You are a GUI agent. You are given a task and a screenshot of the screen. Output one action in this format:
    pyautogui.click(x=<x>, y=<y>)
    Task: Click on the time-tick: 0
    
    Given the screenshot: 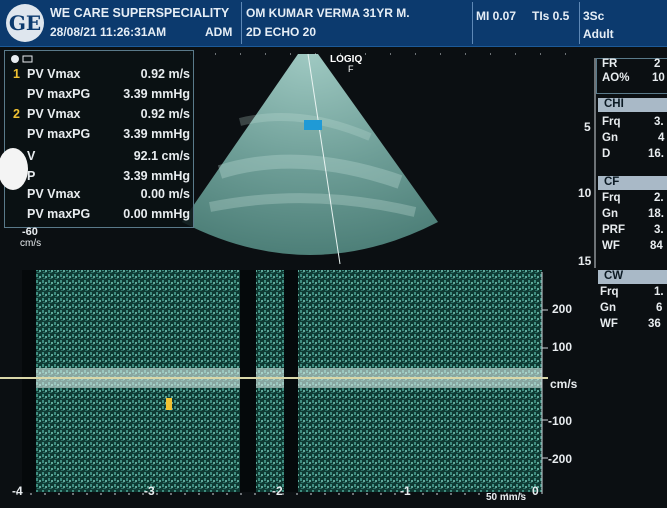 What is the action you would take?
    pyautogui.click(x=535, y=491)
    